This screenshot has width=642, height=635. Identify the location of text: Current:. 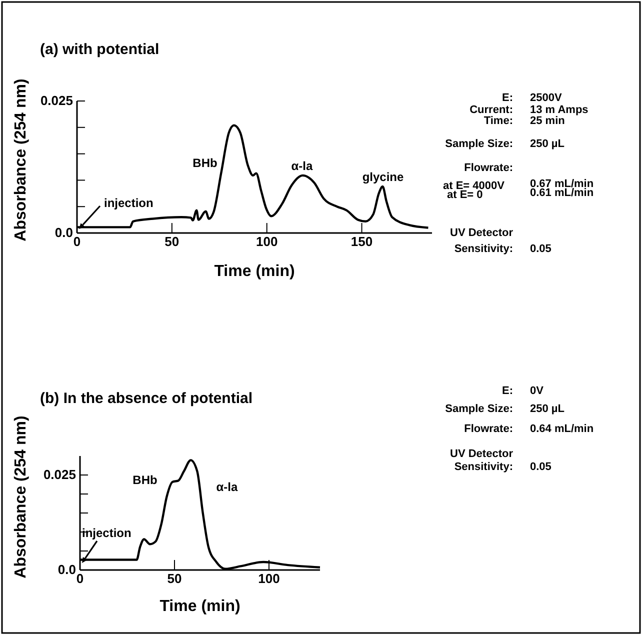
(491, 110).